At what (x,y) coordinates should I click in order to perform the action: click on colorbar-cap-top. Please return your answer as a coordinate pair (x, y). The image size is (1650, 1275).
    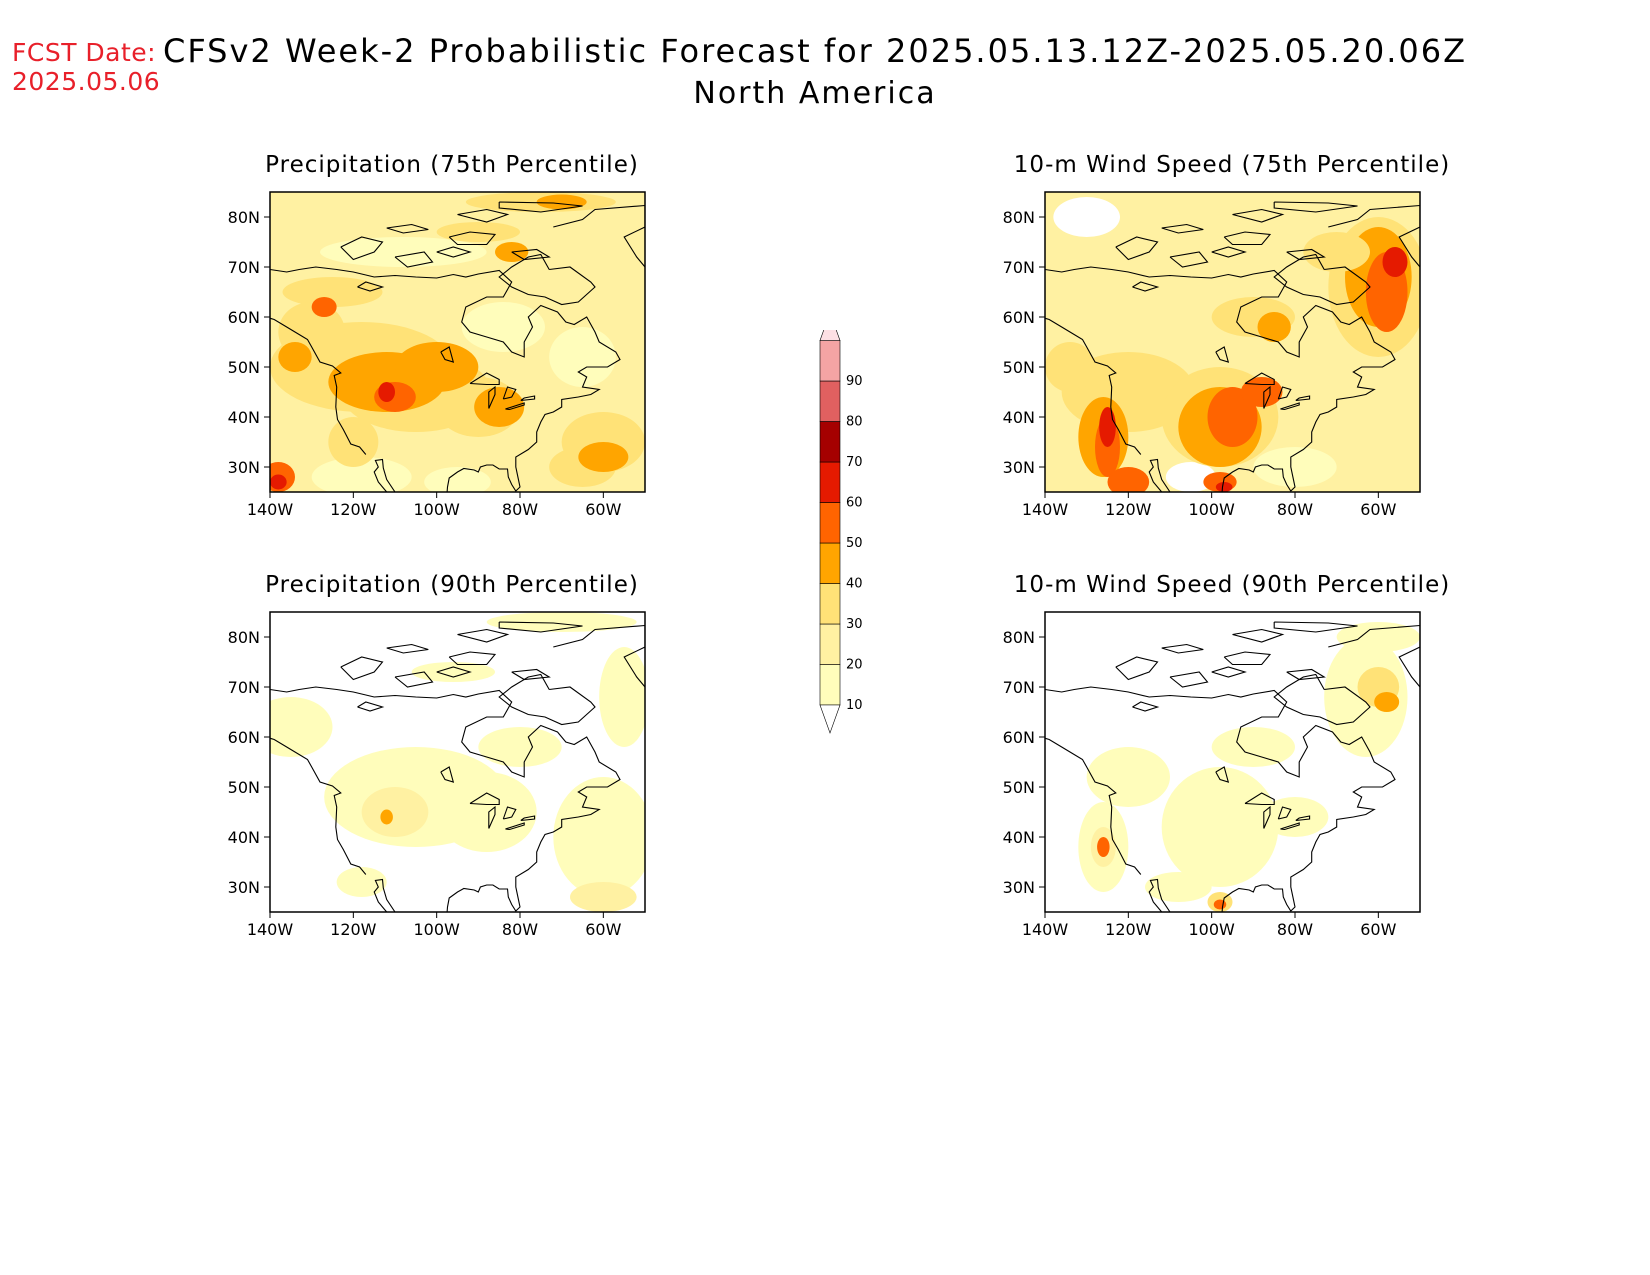
    Looking at the image, I should click on (830, 335).